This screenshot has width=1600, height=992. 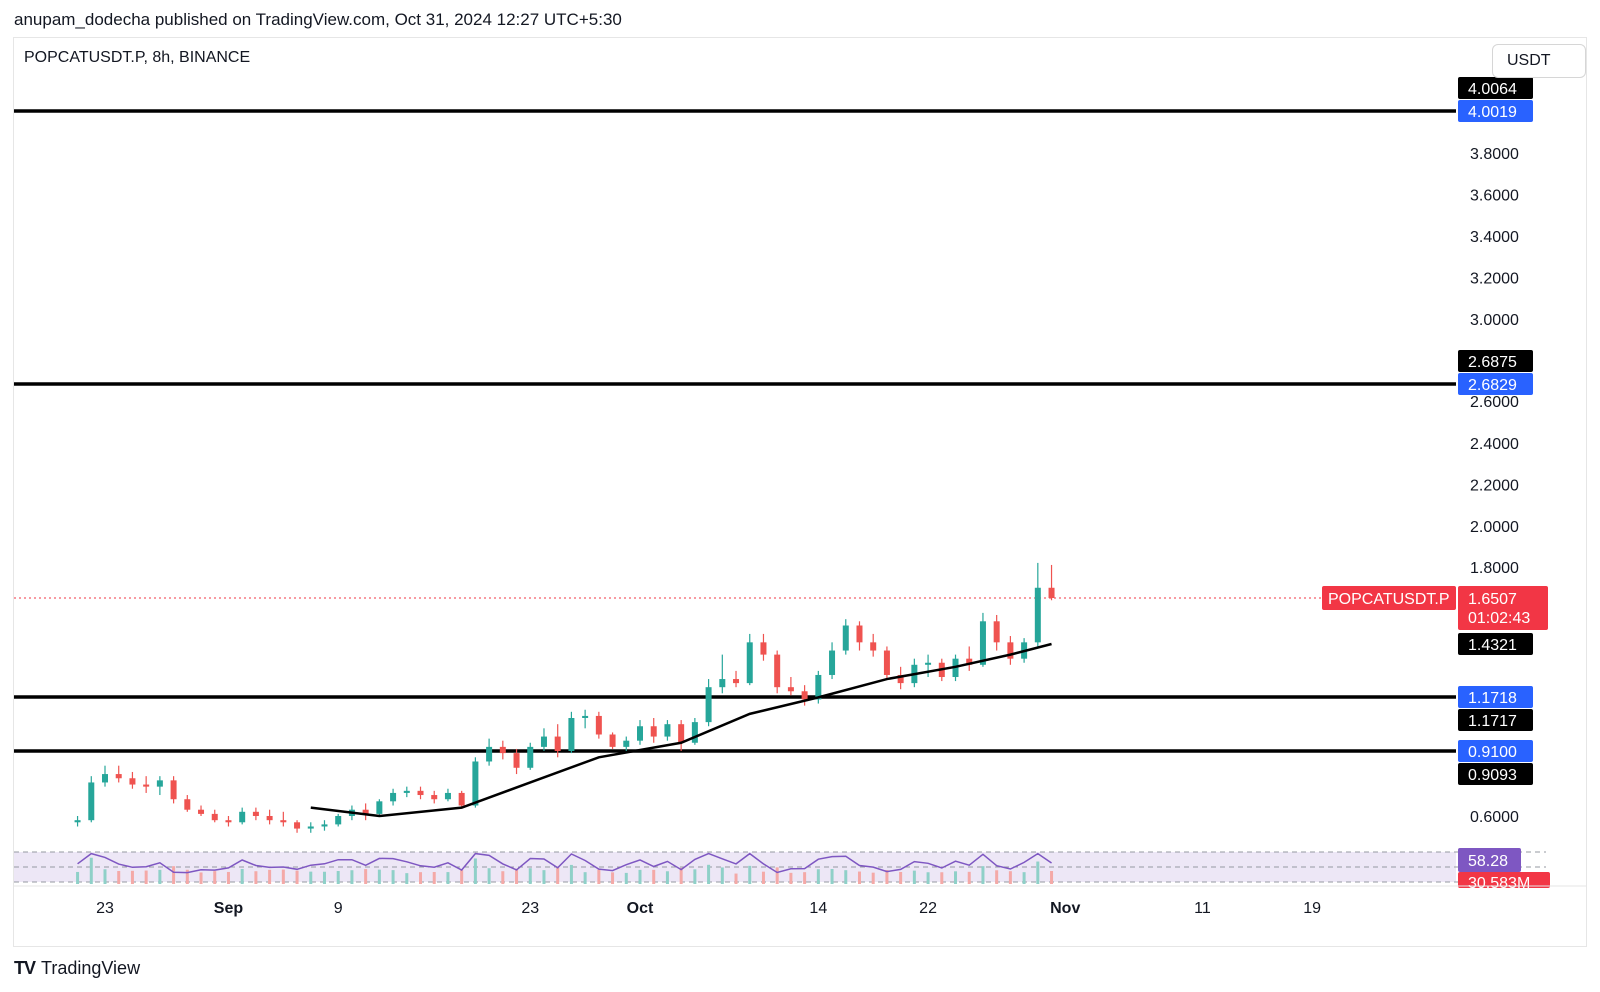 What do you see at coordinates (1494, 485) in the screenshot?
I see `y-tick-label-7: 2.2000` at bounding box center [1494, 485].